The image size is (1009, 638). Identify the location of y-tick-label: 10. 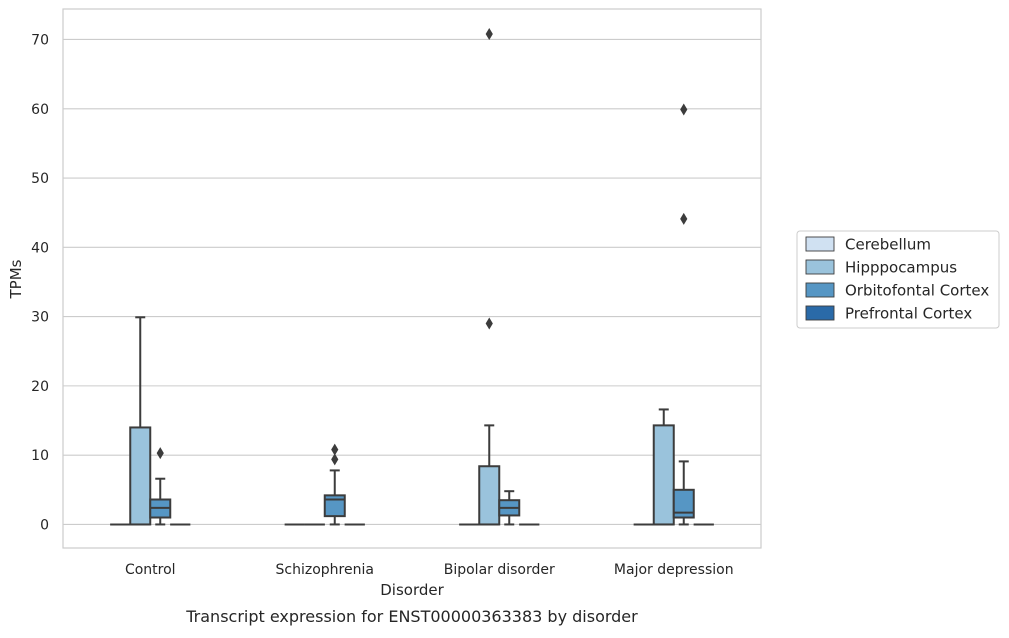
(40, 456).